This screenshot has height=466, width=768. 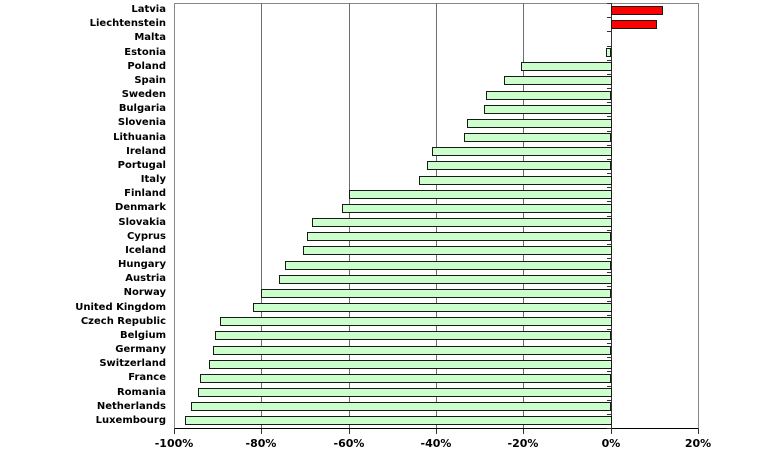 What do you see at coordinates (143, 94) in the screenshot?
I see `category-label-sweden: Sweden` at bounding box center [143, 94].